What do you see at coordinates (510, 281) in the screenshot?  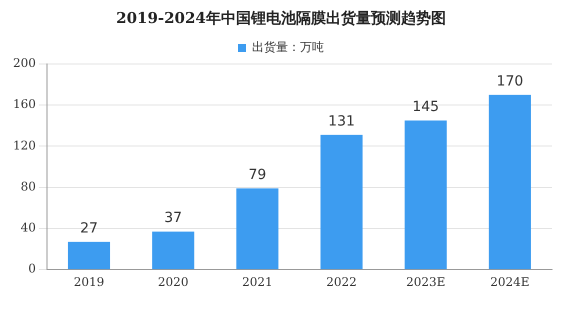 I see `x-tick-label: 2024E` at bounding box center [510, 281].